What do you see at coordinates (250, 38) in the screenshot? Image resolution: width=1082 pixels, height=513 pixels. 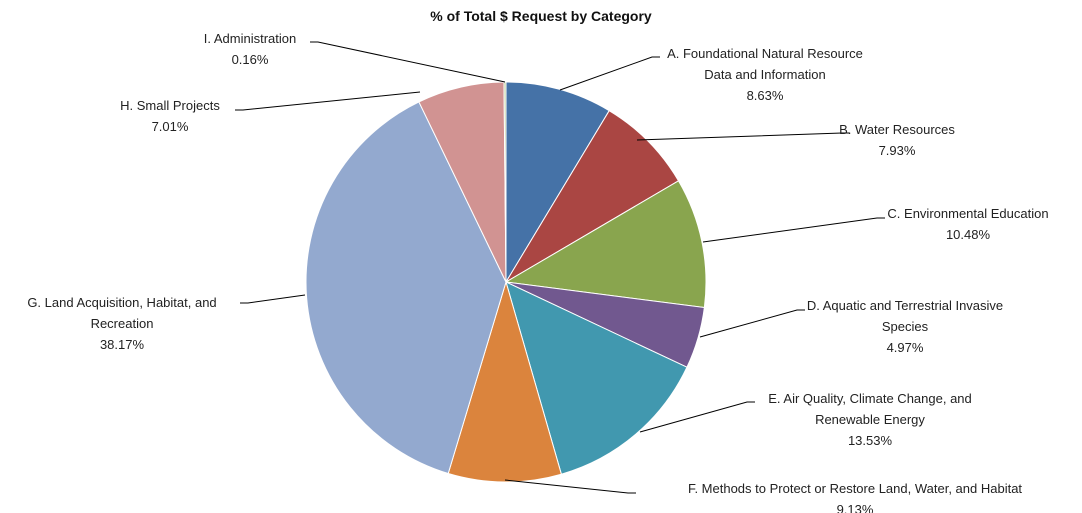 I see `category-label: I. Administration` at bounding box center [250, 38].